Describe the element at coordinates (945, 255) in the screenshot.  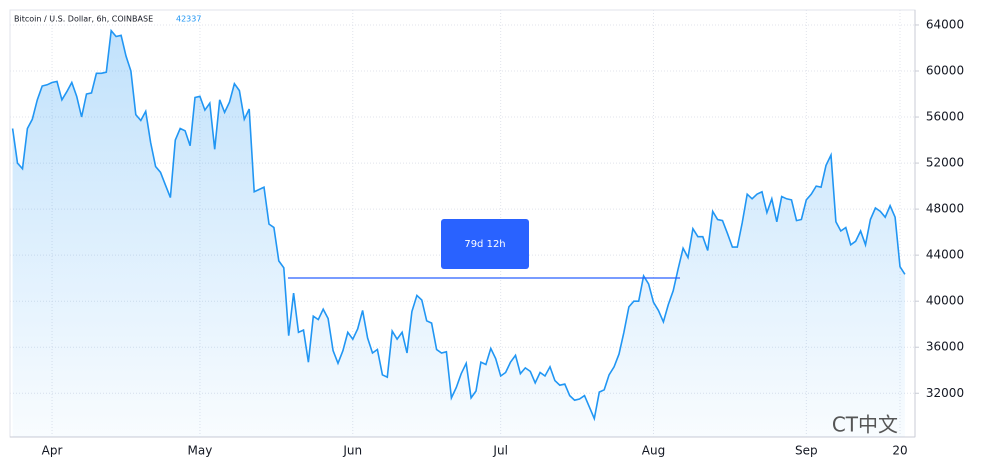
I see `y-tick-label: 44000` at that location.